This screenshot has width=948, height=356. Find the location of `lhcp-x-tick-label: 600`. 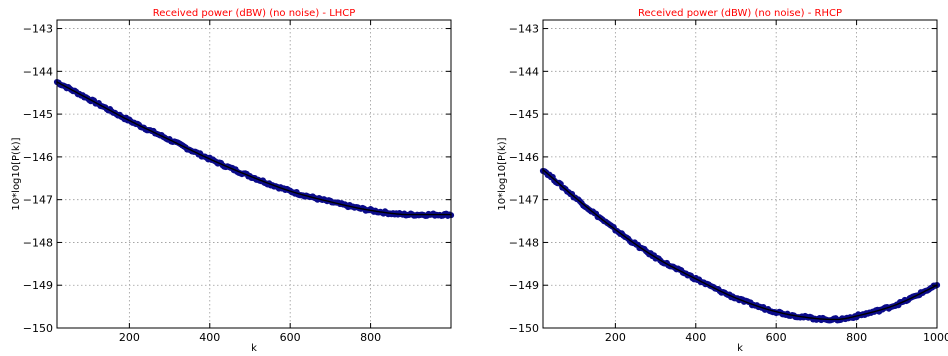

lhcp-x-tick-label: 600 is located at coordinates (290, 337).